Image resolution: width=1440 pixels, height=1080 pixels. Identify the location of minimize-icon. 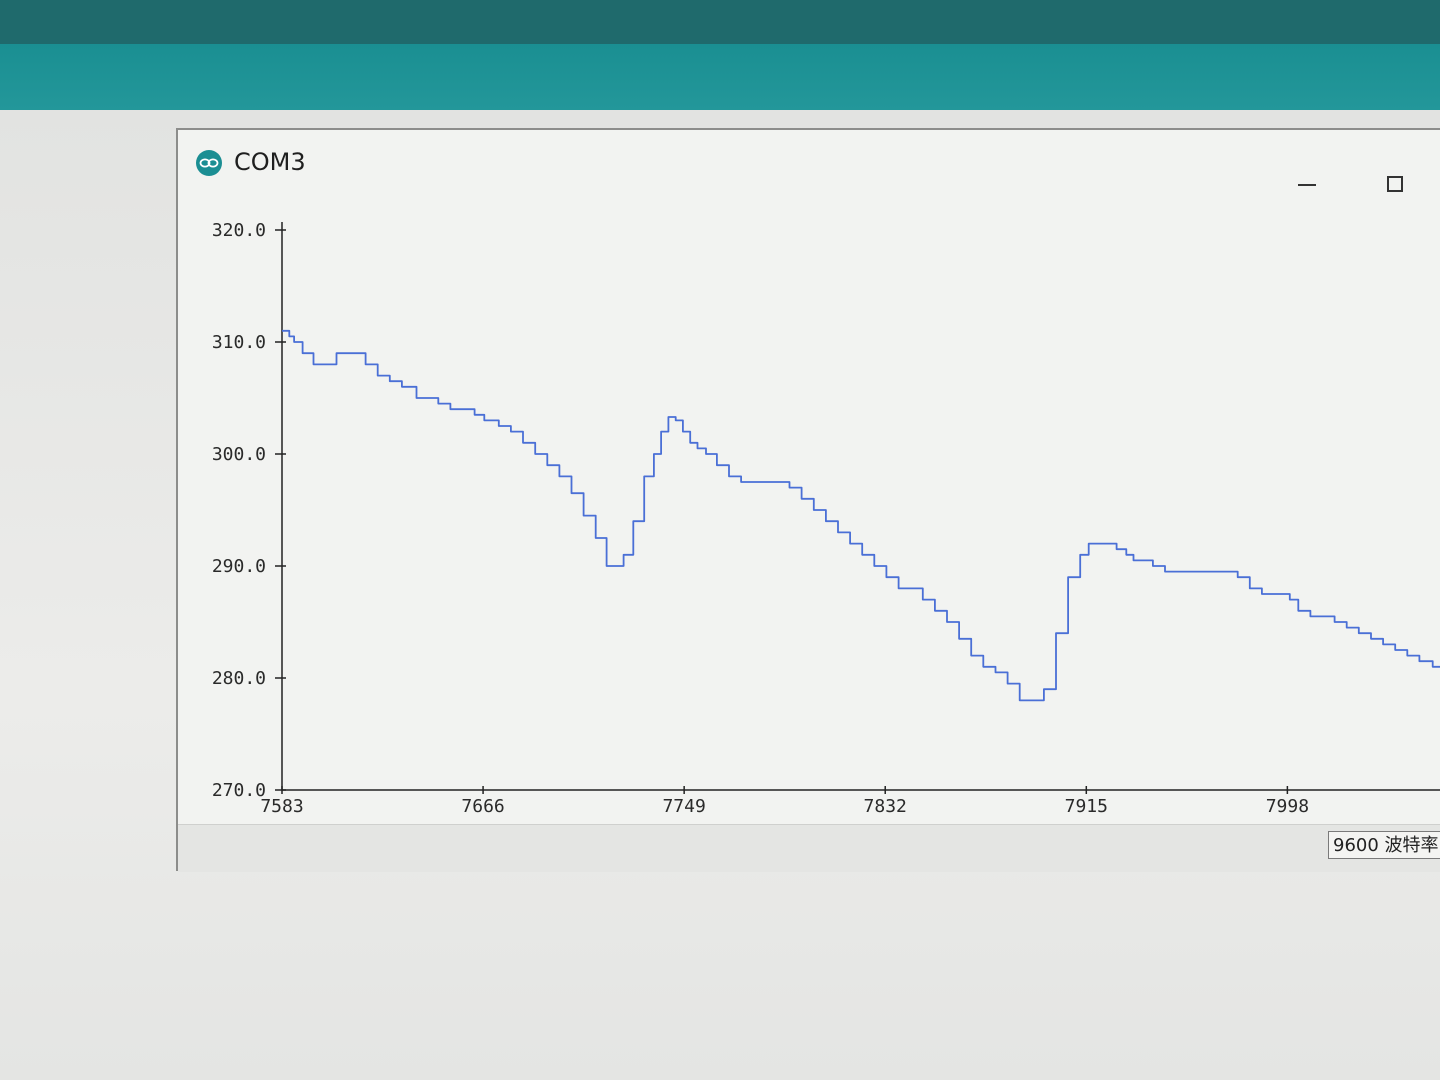
(1306, 186).